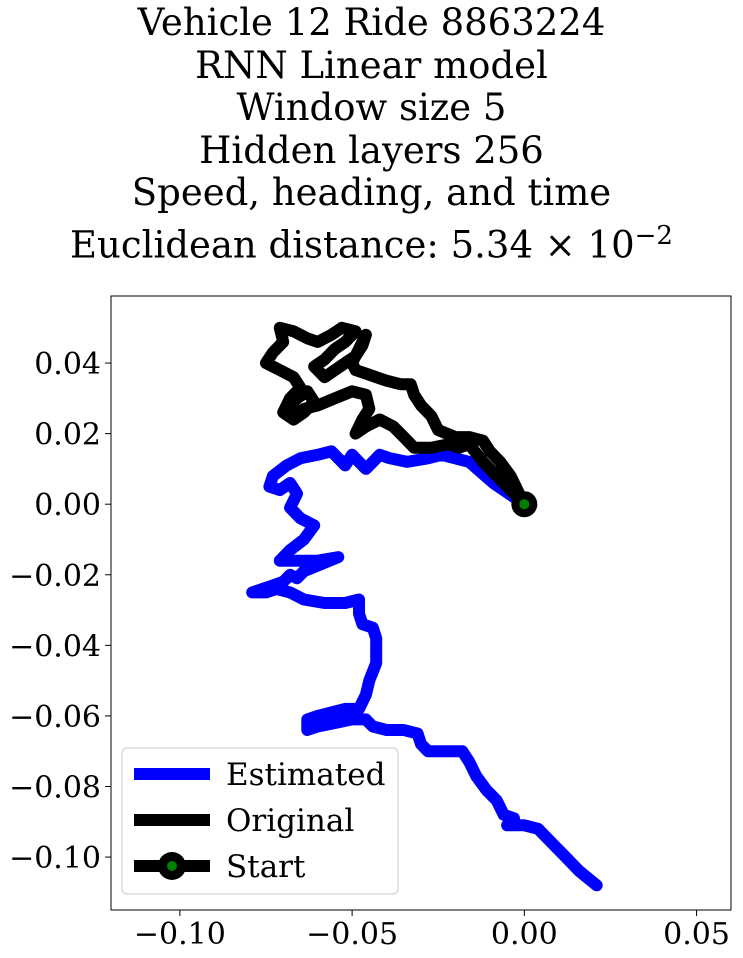 This screenshot has width=743, height=958. I want to click on y-tick-label: −0.06, so click(55, 717).